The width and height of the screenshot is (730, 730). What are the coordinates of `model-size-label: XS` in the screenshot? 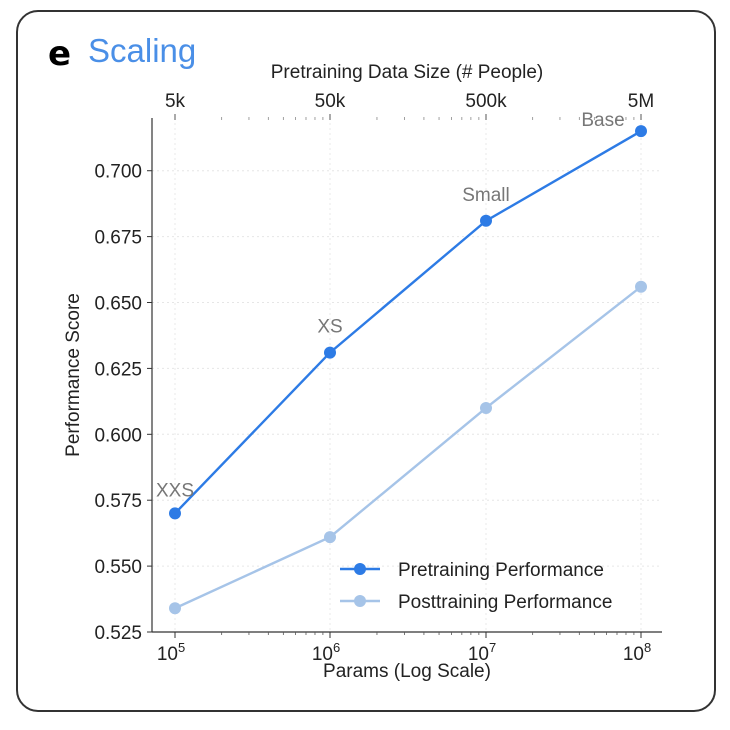 It's located at (329, 327).